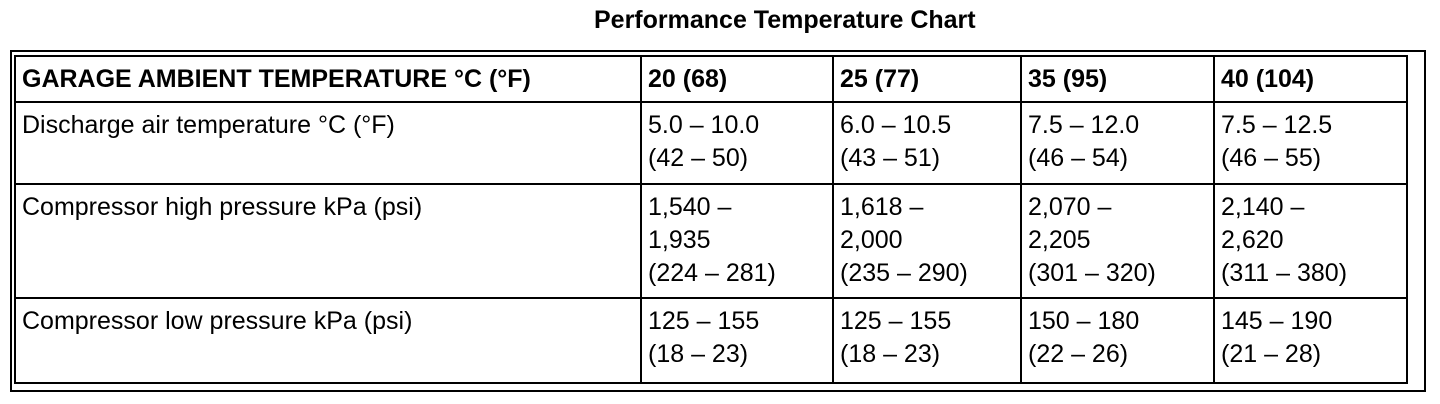 Image resolution: width=1440 pixels, height=404 pixels. What do you see at coordinates (1078, 354) in the screenshot?
I see `cell-line: (22 – 26)` at bounding box center [1078, 354].